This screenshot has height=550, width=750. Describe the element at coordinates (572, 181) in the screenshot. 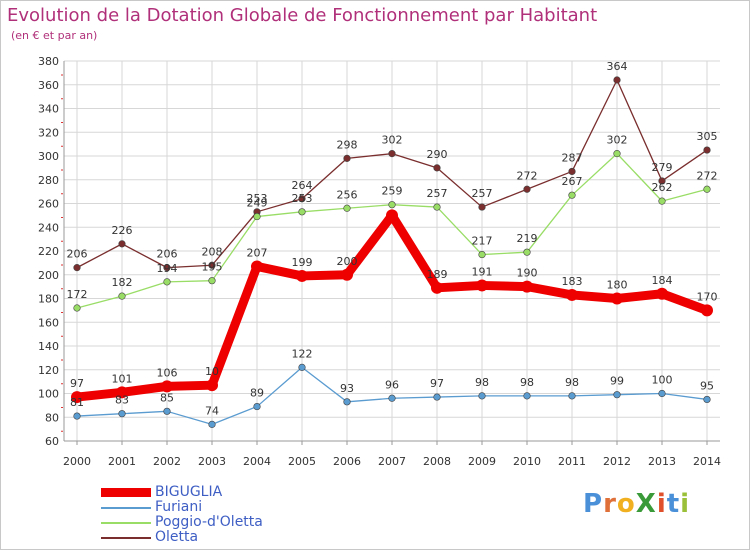

I see `data-label-poggio-d-oletta: 267` at that location.